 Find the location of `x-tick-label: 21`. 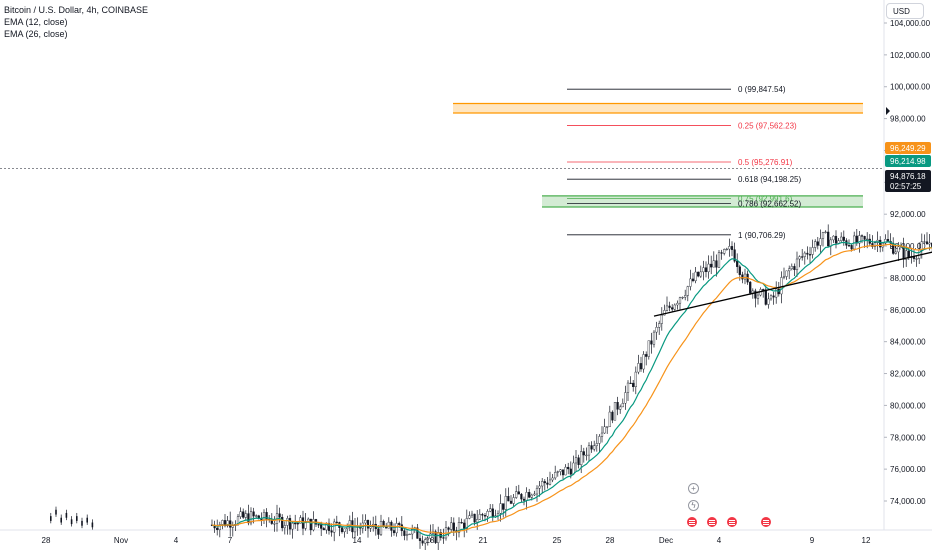

x-tick-label: 21 is located at coordinates (483, 540).